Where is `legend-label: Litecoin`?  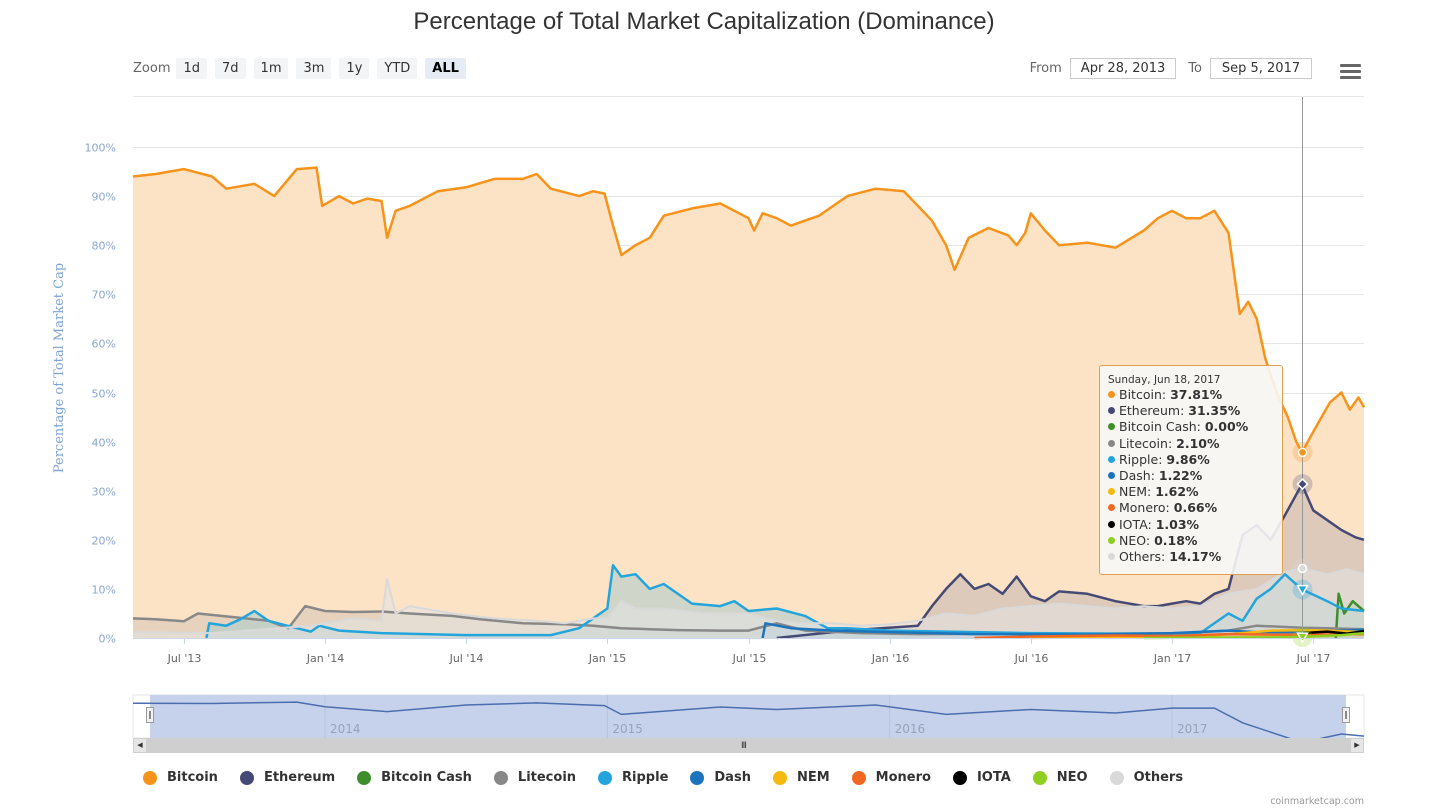
legend-label: Litecoin is located at coordinates (547, 777).